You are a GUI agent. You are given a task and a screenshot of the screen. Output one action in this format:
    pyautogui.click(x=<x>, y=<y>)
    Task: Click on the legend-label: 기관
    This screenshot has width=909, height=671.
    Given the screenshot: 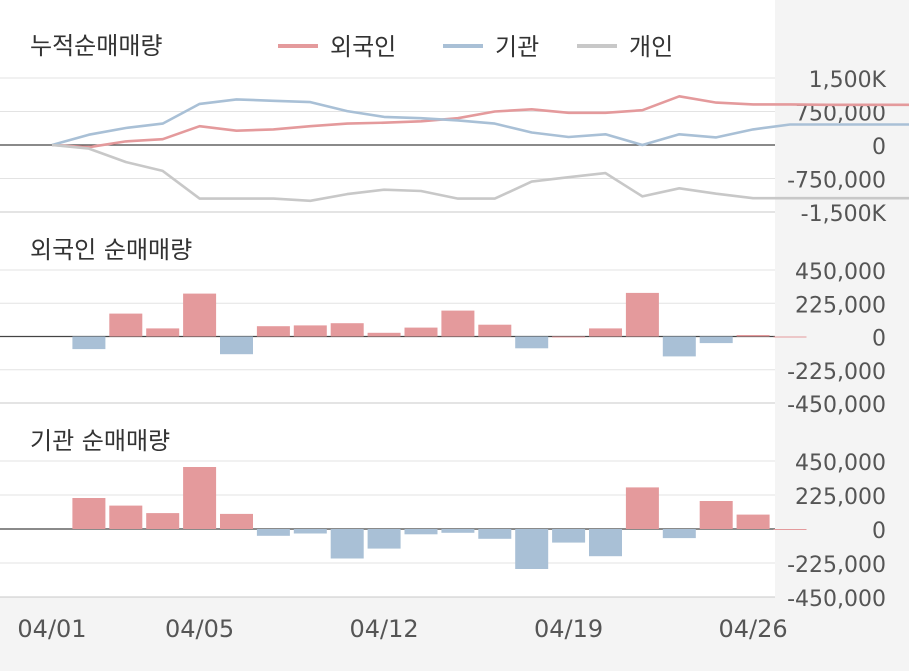 What is the action you would take?
    pyautogui.click(x=517, y=47)
    